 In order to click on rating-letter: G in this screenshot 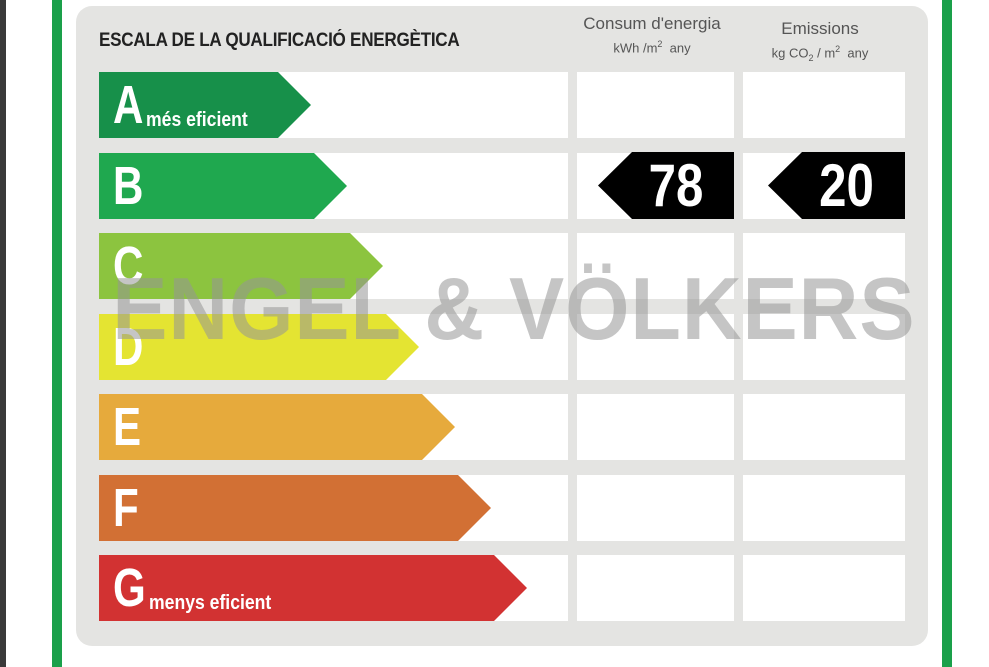, I will do `click(129, 588)`.